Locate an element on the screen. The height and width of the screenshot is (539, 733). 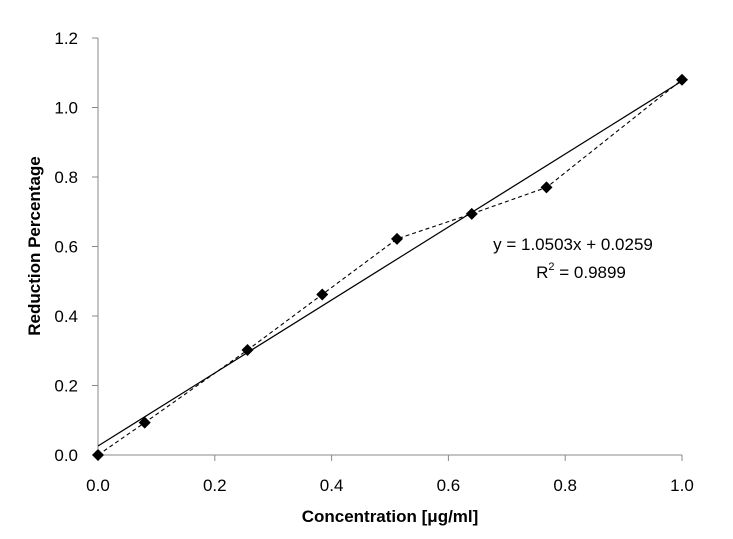
y-ticks: 0.0 0.2 0.4 0.6 0.8 1.0 1.2 is located at coordinates (76, 247).